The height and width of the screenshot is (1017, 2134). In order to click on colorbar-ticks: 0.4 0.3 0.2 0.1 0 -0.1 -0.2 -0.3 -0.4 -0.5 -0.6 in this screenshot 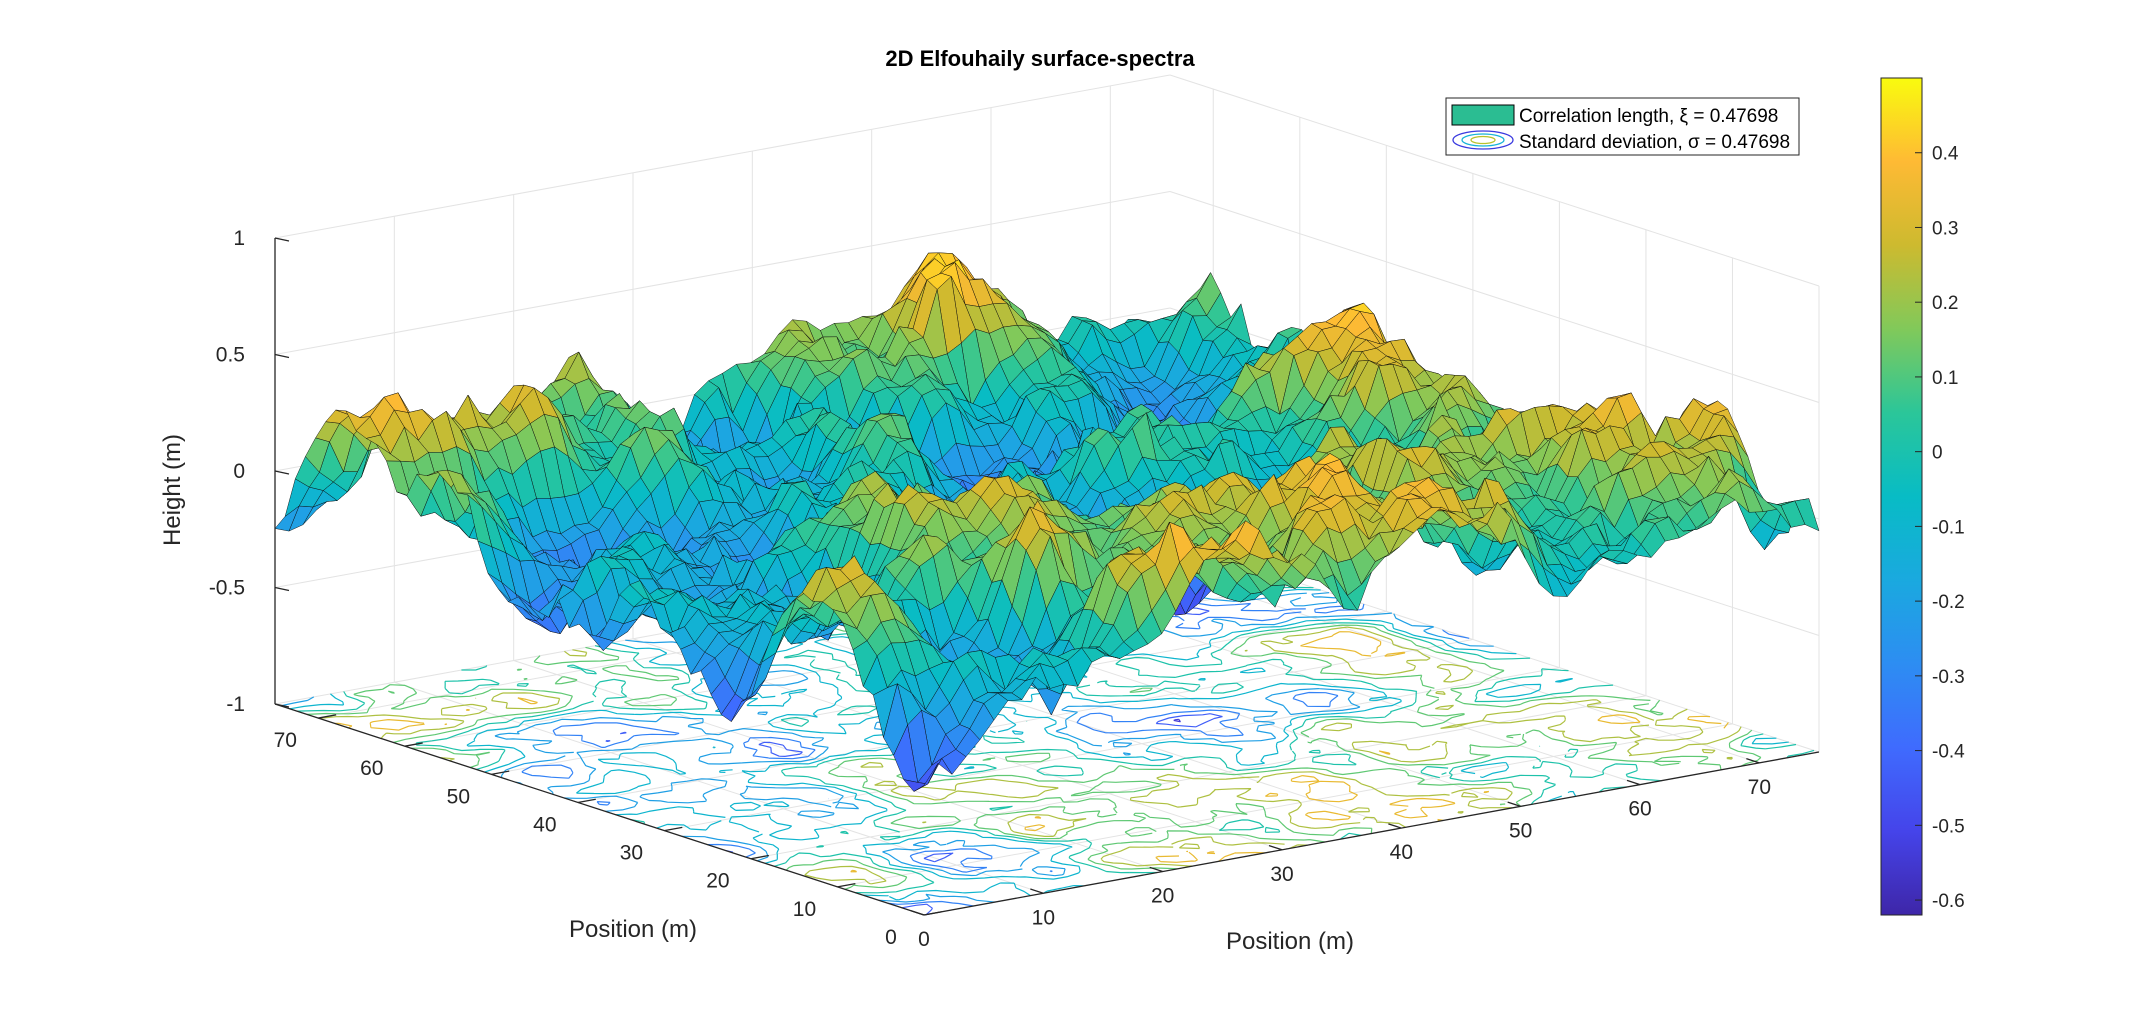, I will do `click(1940, 528)`.